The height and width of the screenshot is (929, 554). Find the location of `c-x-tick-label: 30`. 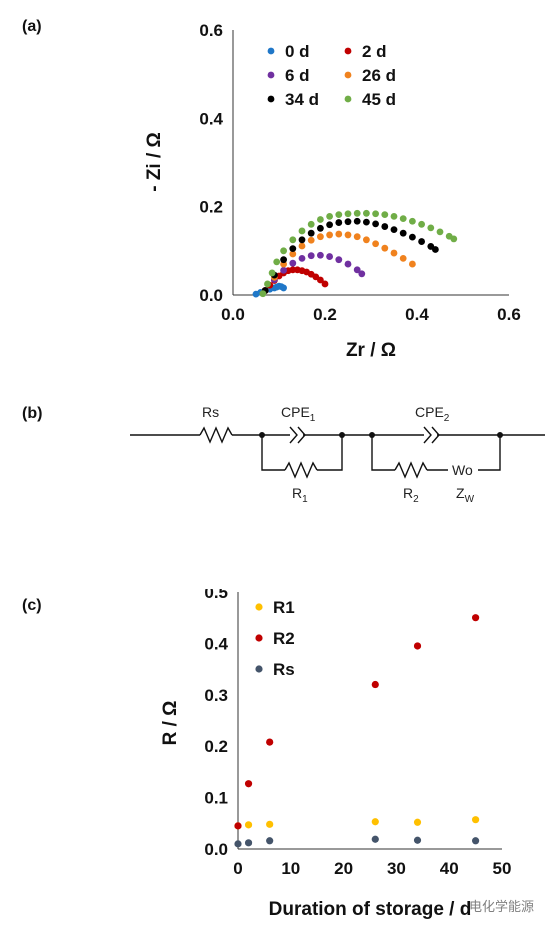

c-x-tick-label: 30 is located at coordinates (396, 868).